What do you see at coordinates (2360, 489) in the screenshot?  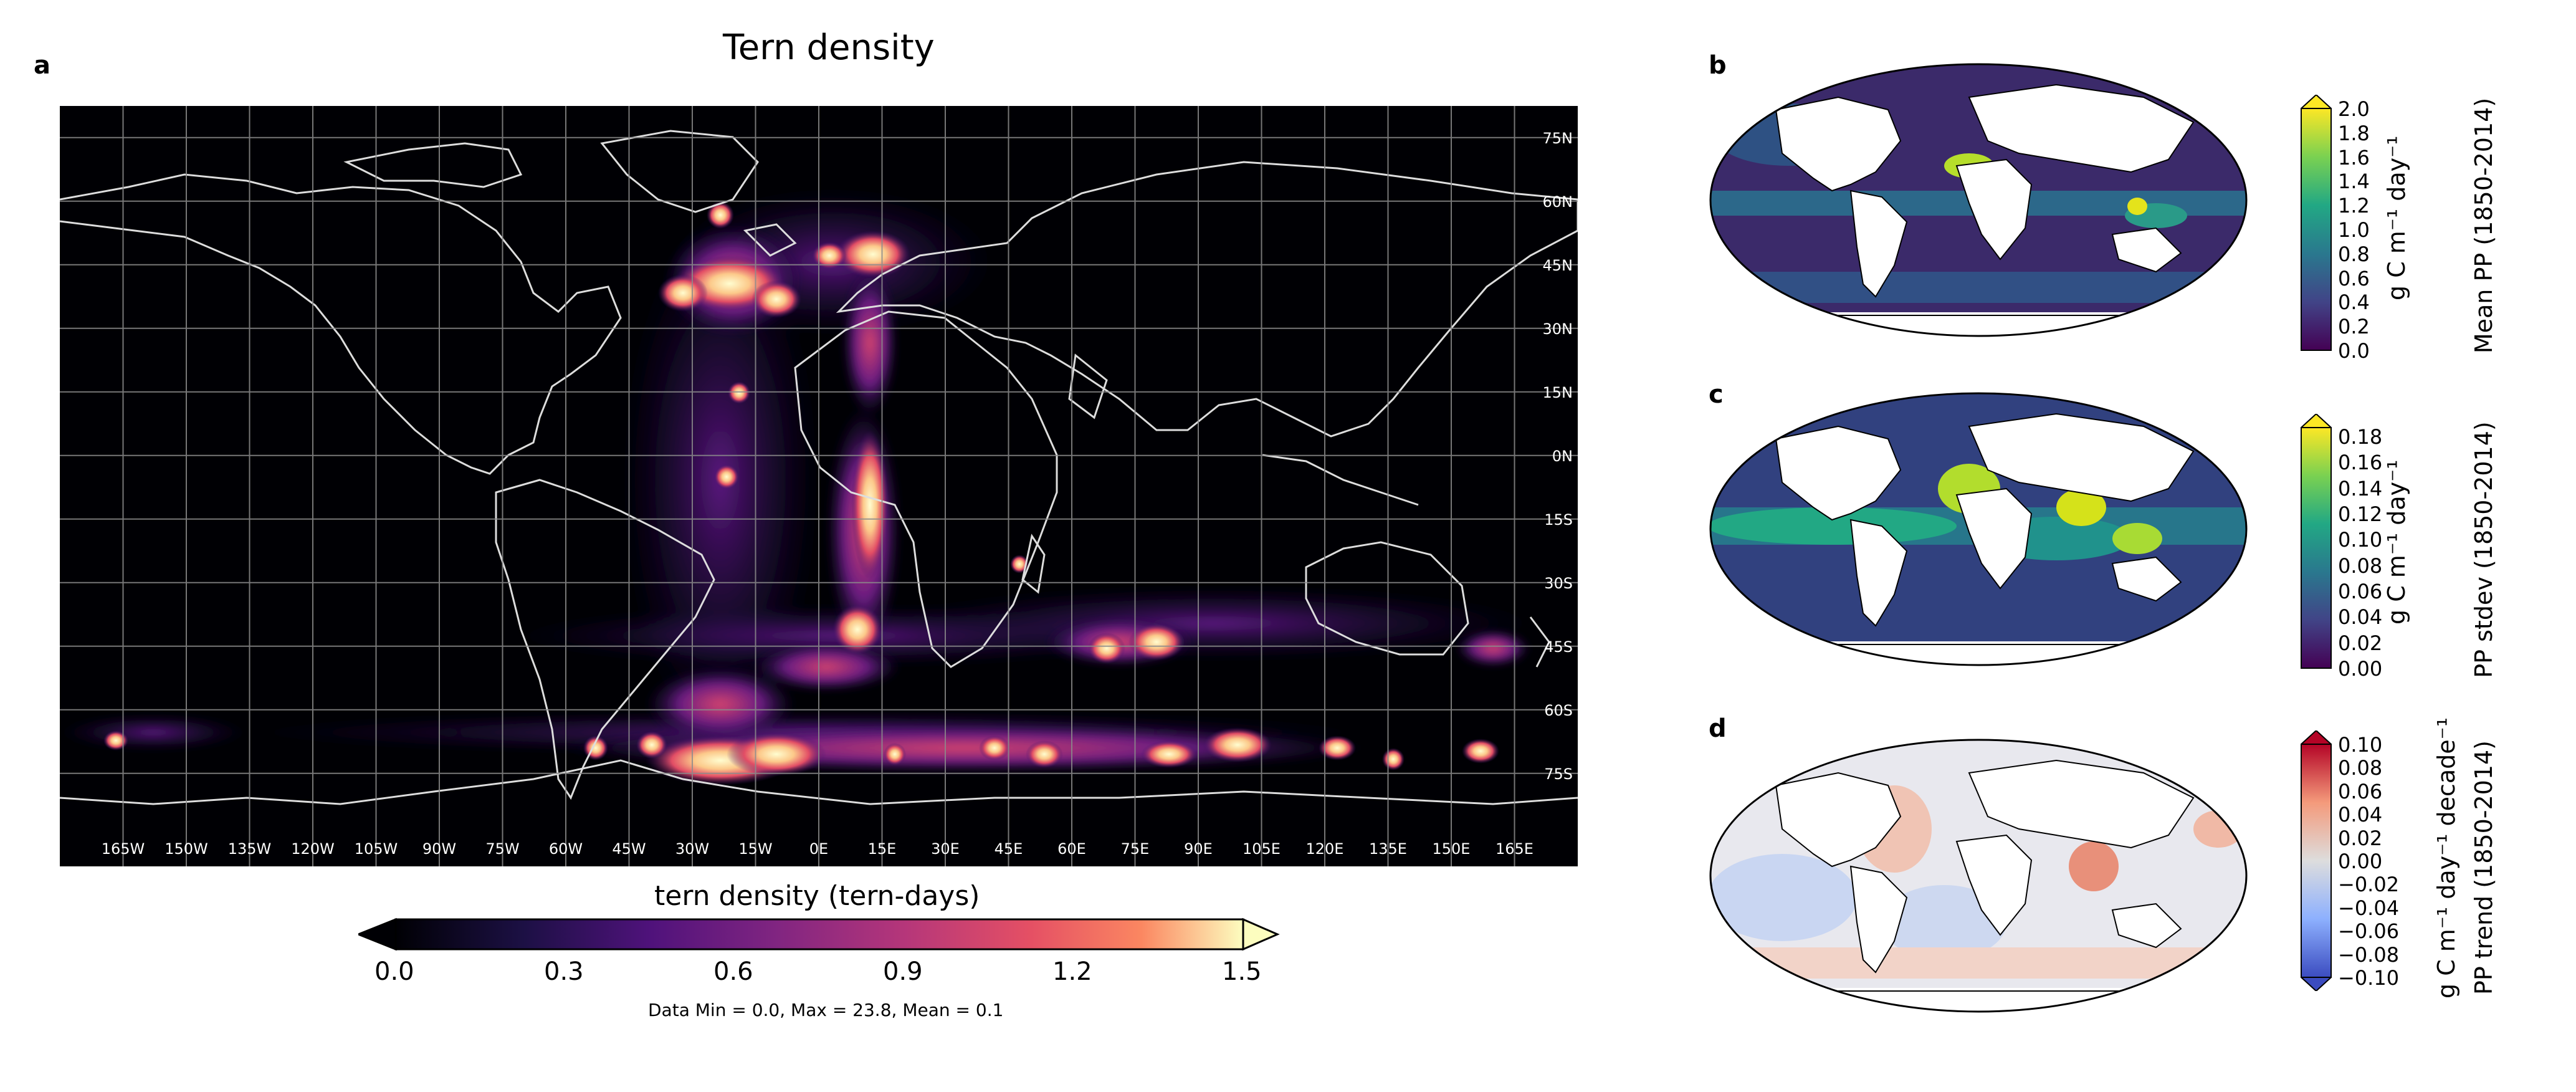 I see `colorbar-c-tick-label: 0.14` at bounding box center [2360, 489].